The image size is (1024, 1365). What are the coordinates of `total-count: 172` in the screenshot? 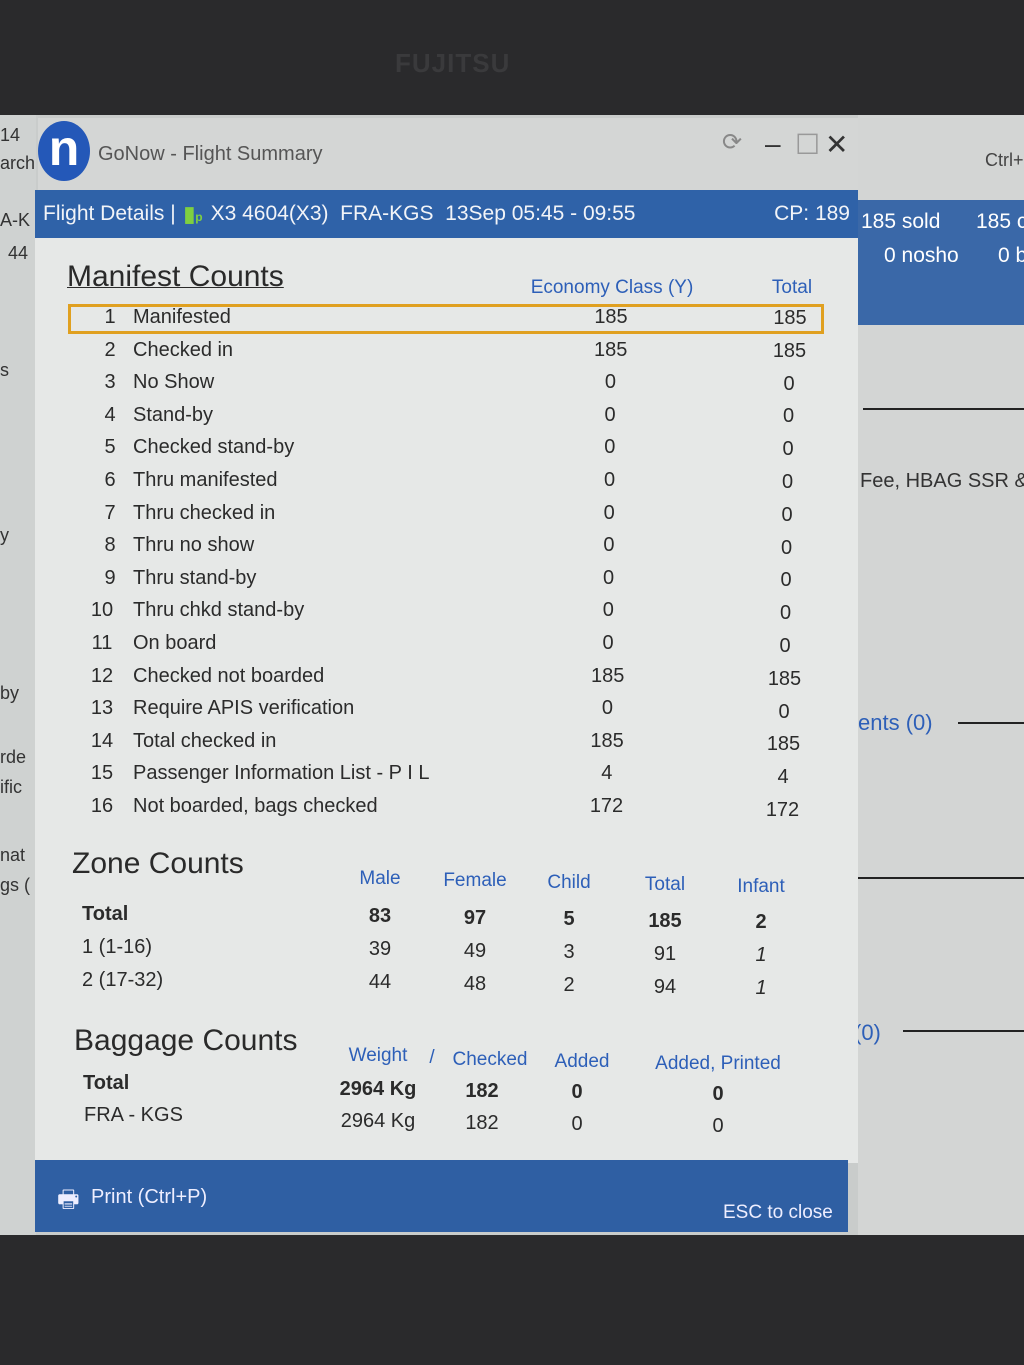 It's located at (782, 810).